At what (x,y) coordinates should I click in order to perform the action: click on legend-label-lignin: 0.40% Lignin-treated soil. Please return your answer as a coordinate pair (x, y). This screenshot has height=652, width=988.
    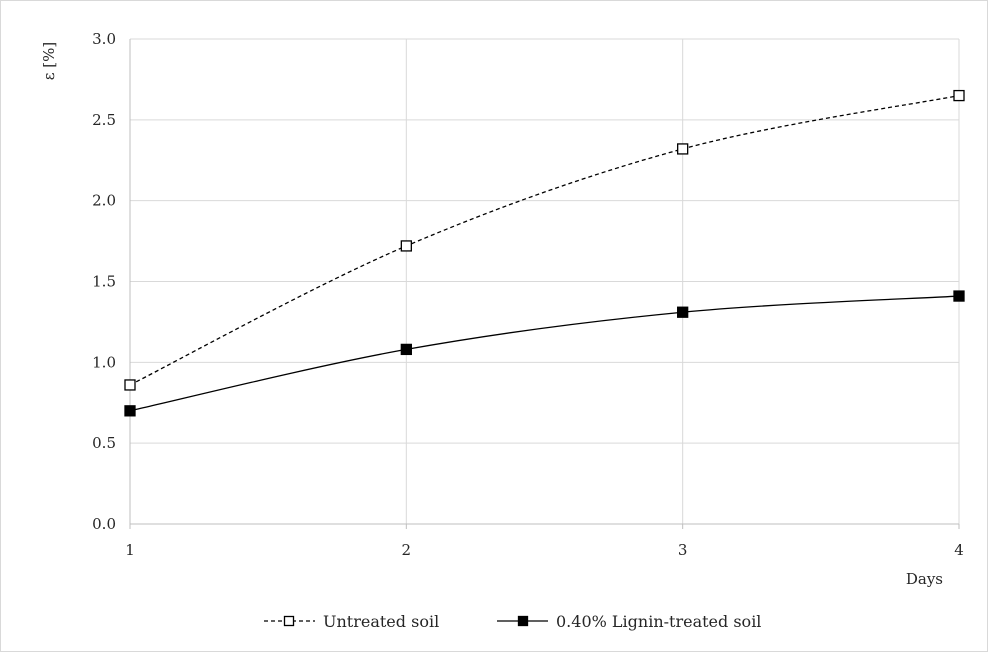
    Looking at the image, I should click on (658, 621).